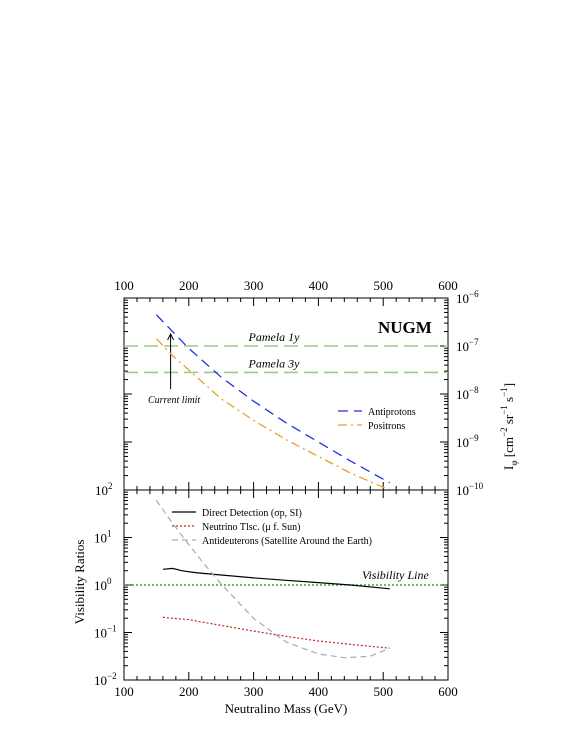 The image size is (572, 740). What do you see at coordinates (467, 345) in the screenshot?
I see `top-y-tick-label: 10⁻⁷` at bounding box center [467, 345].